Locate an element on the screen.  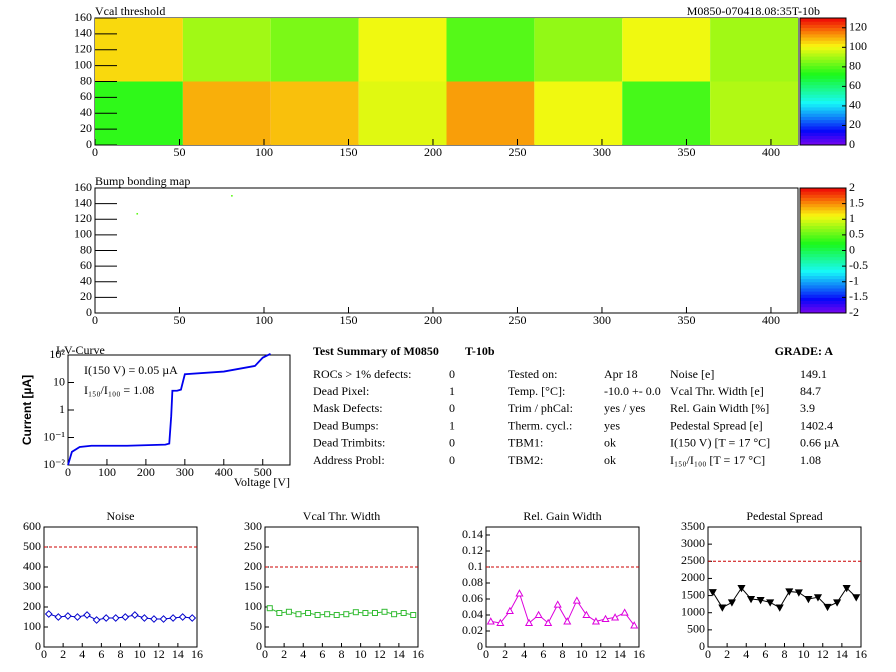
y-tick-label: 120 is located at coordinates (83, 49).